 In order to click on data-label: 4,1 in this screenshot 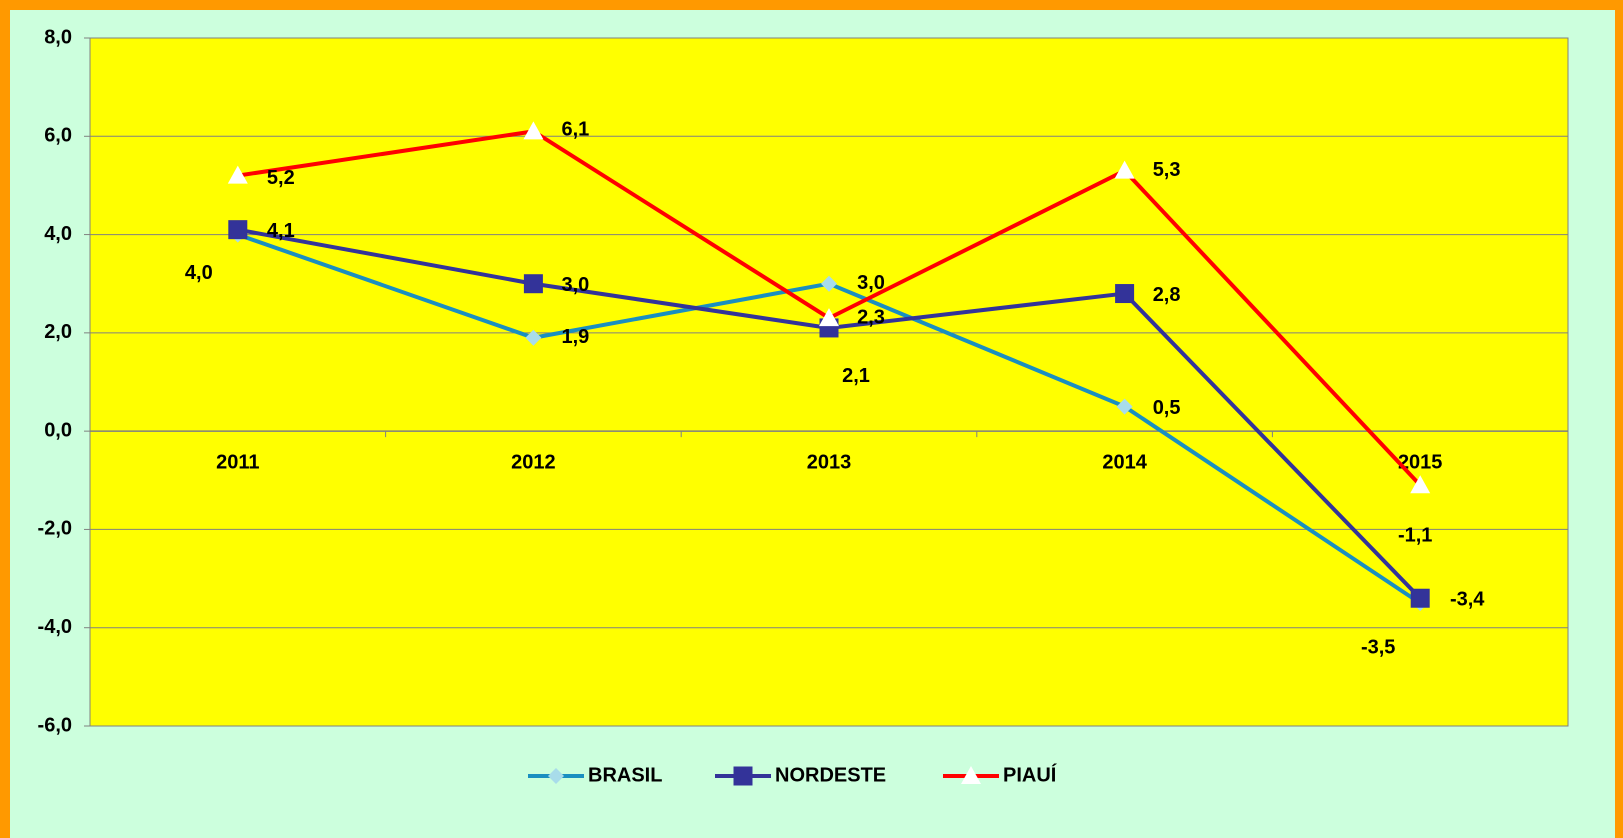, I will do `click(281, 231)`.